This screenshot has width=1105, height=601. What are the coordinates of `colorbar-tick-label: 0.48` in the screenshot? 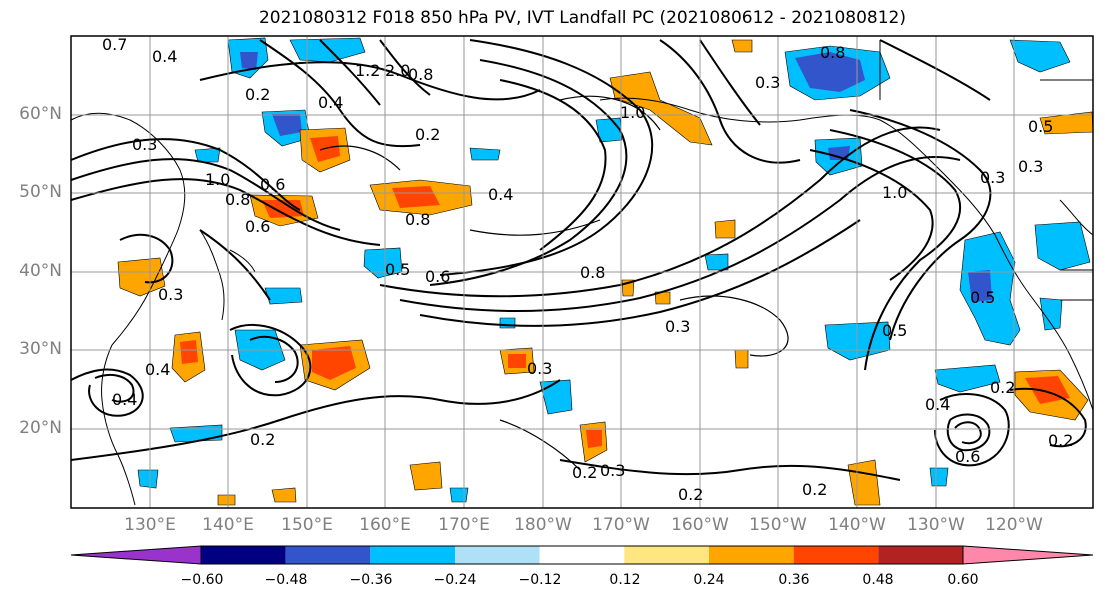 It's located at (878, 580).